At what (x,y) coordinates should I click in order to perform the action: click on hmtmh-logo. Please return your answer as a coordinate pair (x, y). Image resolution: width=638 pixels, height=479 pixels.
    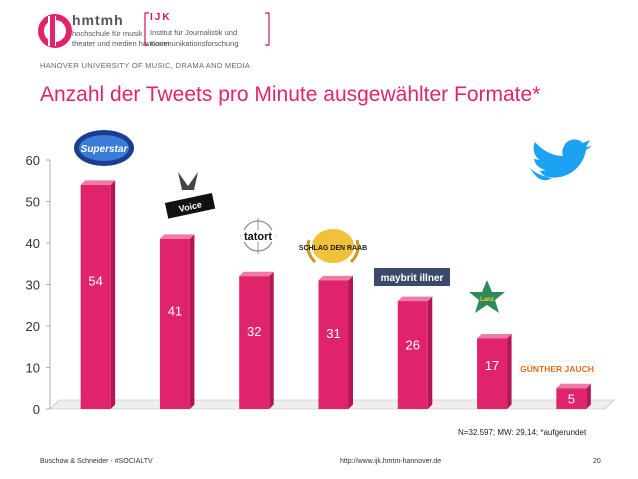
    Looking at the image, I should click on (158, 47).